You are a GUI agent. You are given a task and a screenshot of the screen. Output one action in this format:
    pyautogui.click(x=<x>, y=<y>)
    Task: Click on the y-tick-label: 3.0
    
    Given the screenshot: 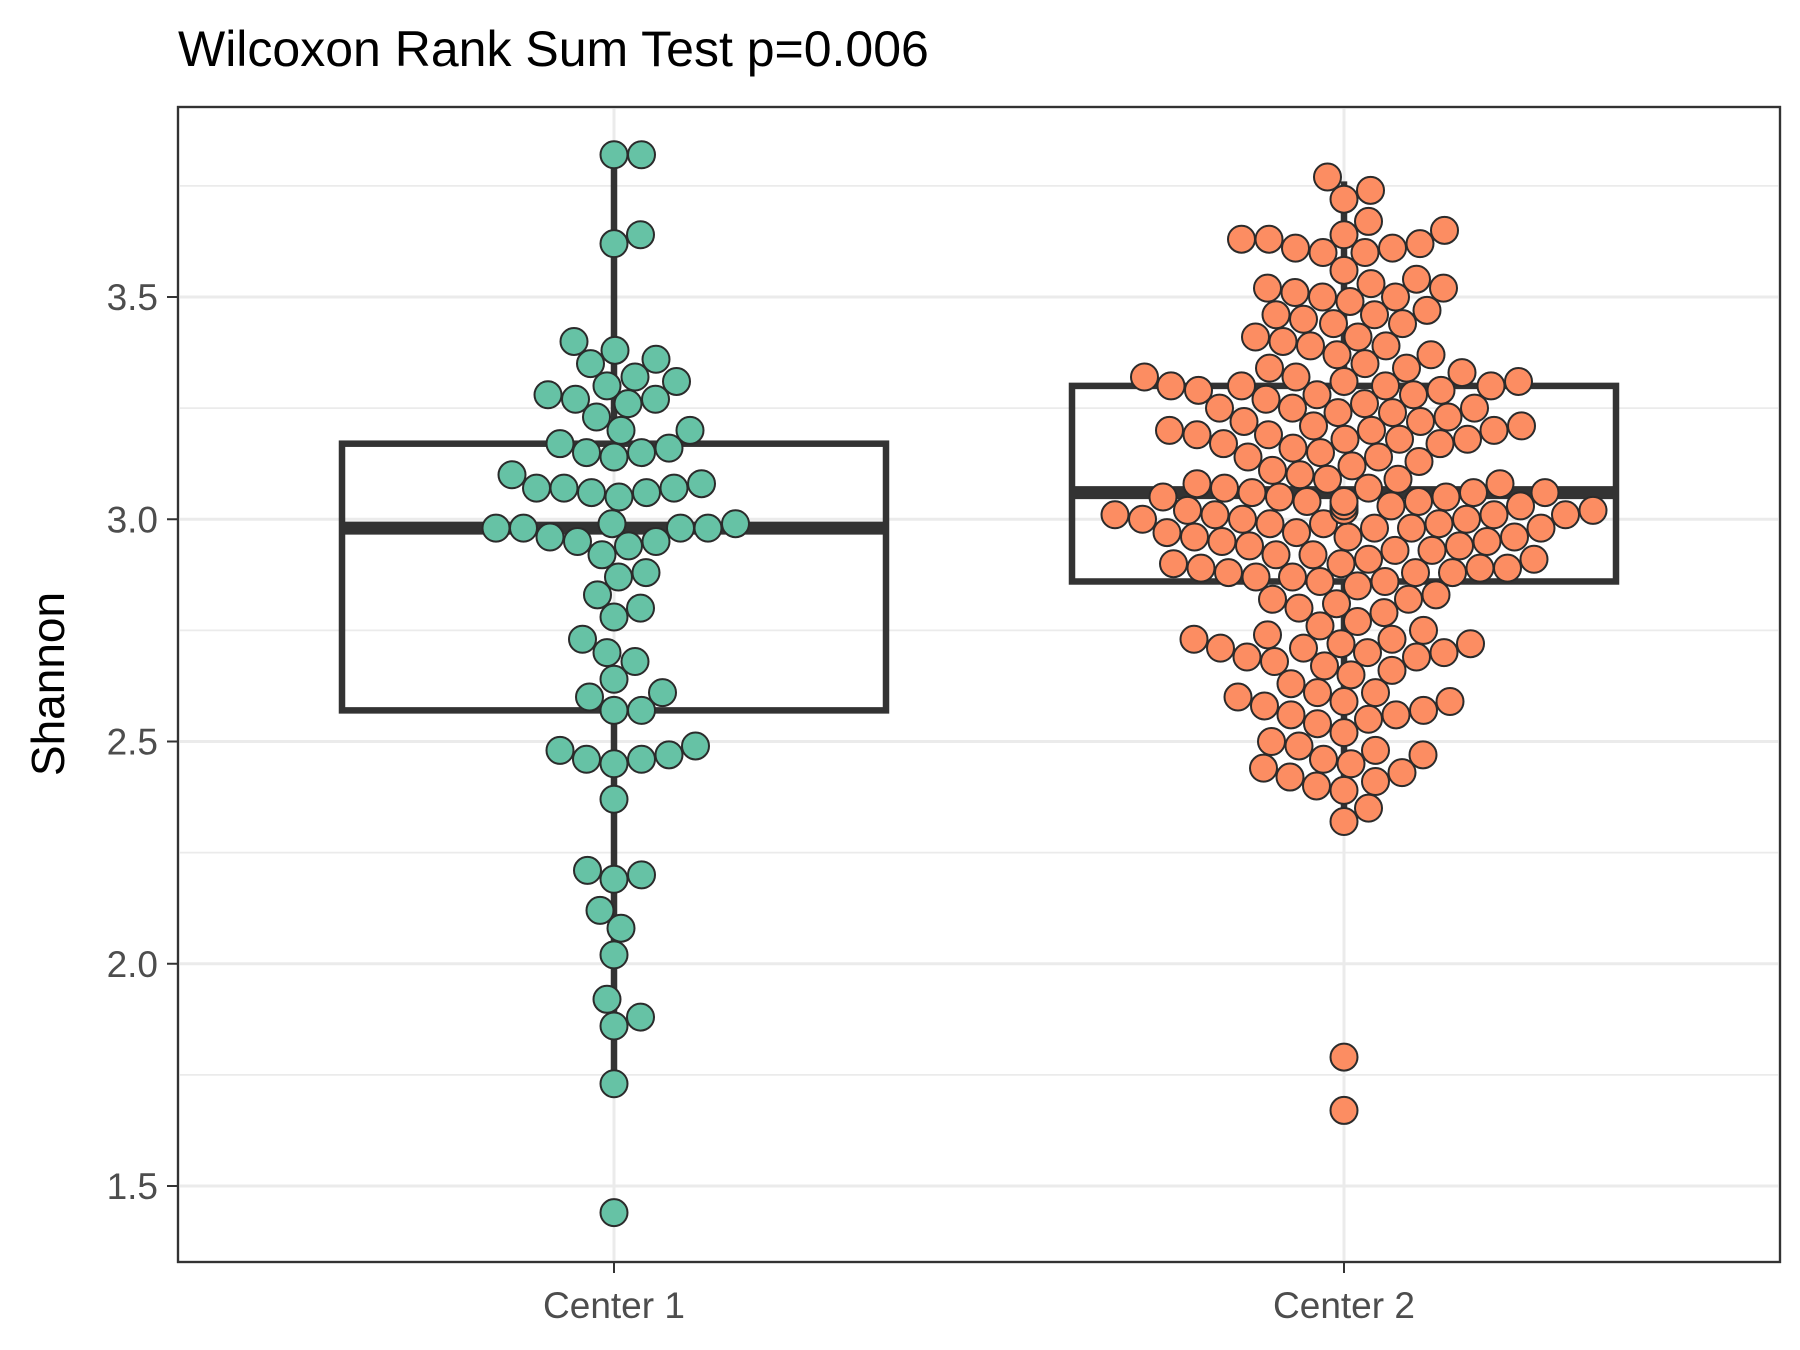 What is the action you would take?
    pyautogui.click(x=132, y=519)
    